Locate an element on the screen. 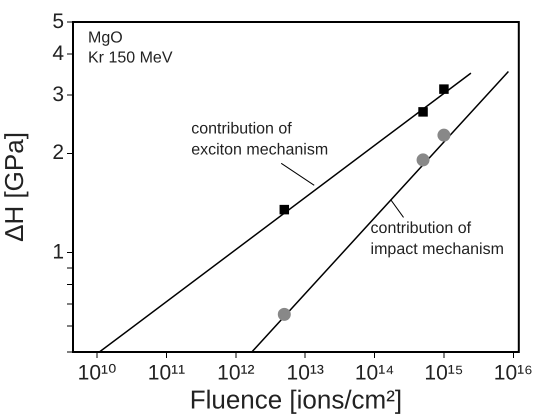  x-tick-label: 10¹⁰ is located at coordinates (97, 372).